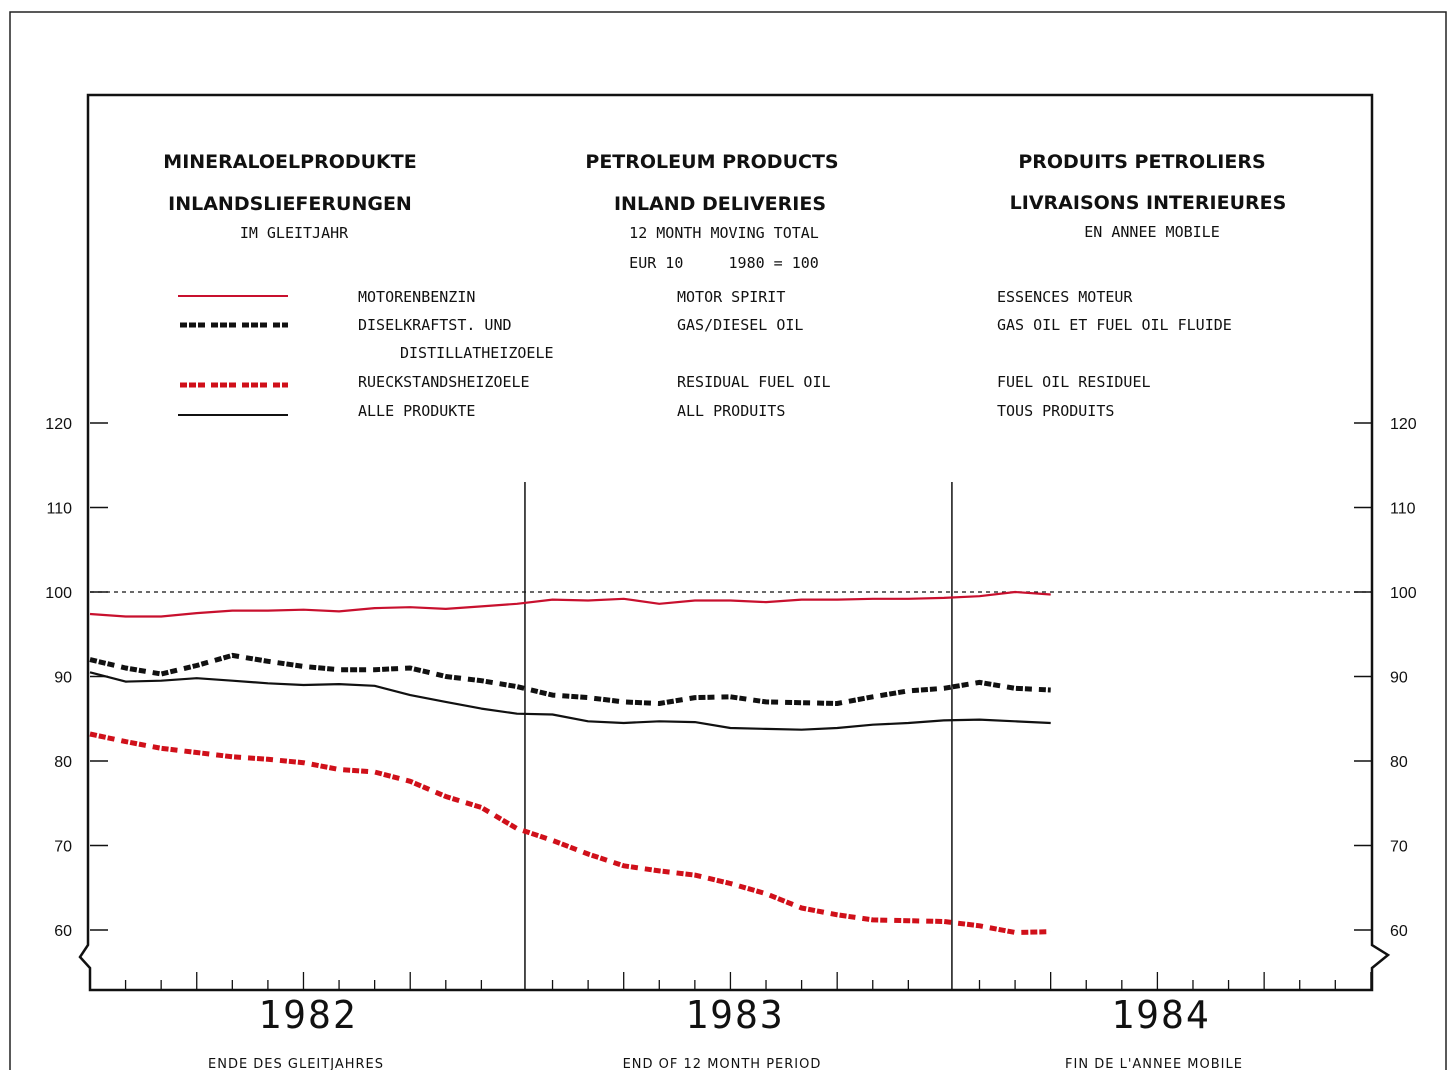  What do you see at coordinates (294, 233) in the screenshot?
I see `header-de-note: IM GLEITJAHR` at bounding box center [294, 233].